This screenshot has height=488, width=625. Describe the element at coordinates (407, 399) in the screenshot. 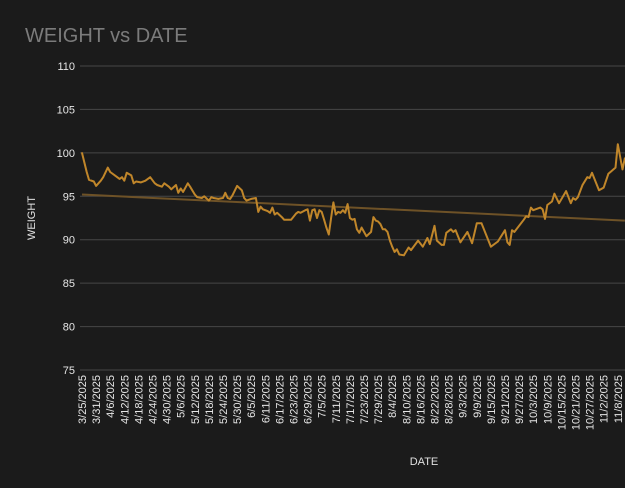

I see `x-tick-label: 8/10/2025` at that location.